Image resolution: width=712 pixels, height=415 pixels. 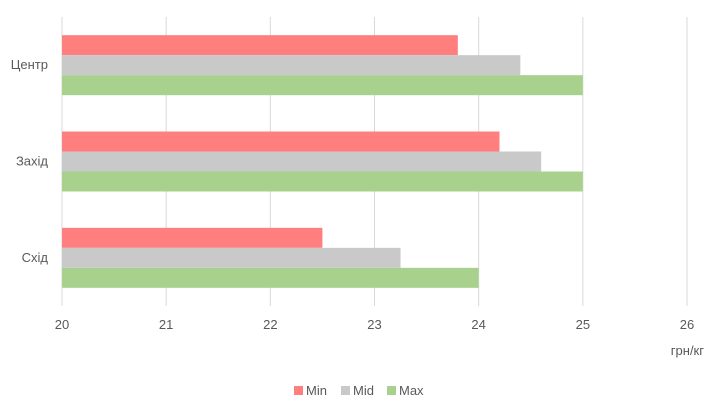 What do you see at coordinates (345, 390) in the screenshot?
I see `legend-swatch-mid` at bounding box center [345, 390].